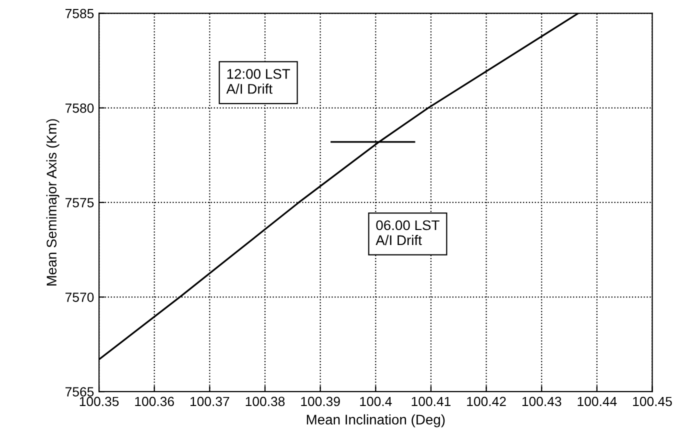 The width and height of the screenshot is (683, 445). I want to click on y-tick-label: 7580, so click(80, 108).